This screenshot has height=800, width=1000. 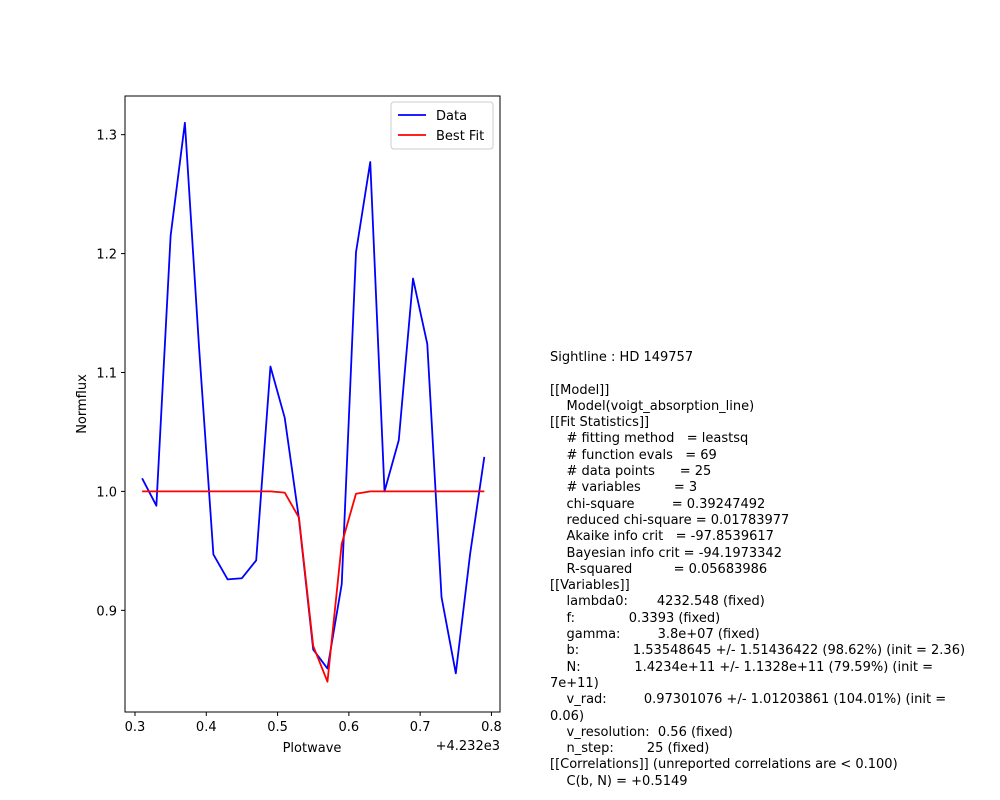 I want to click on fit-report-line: # data points = 25, so click(x=631, y=472).